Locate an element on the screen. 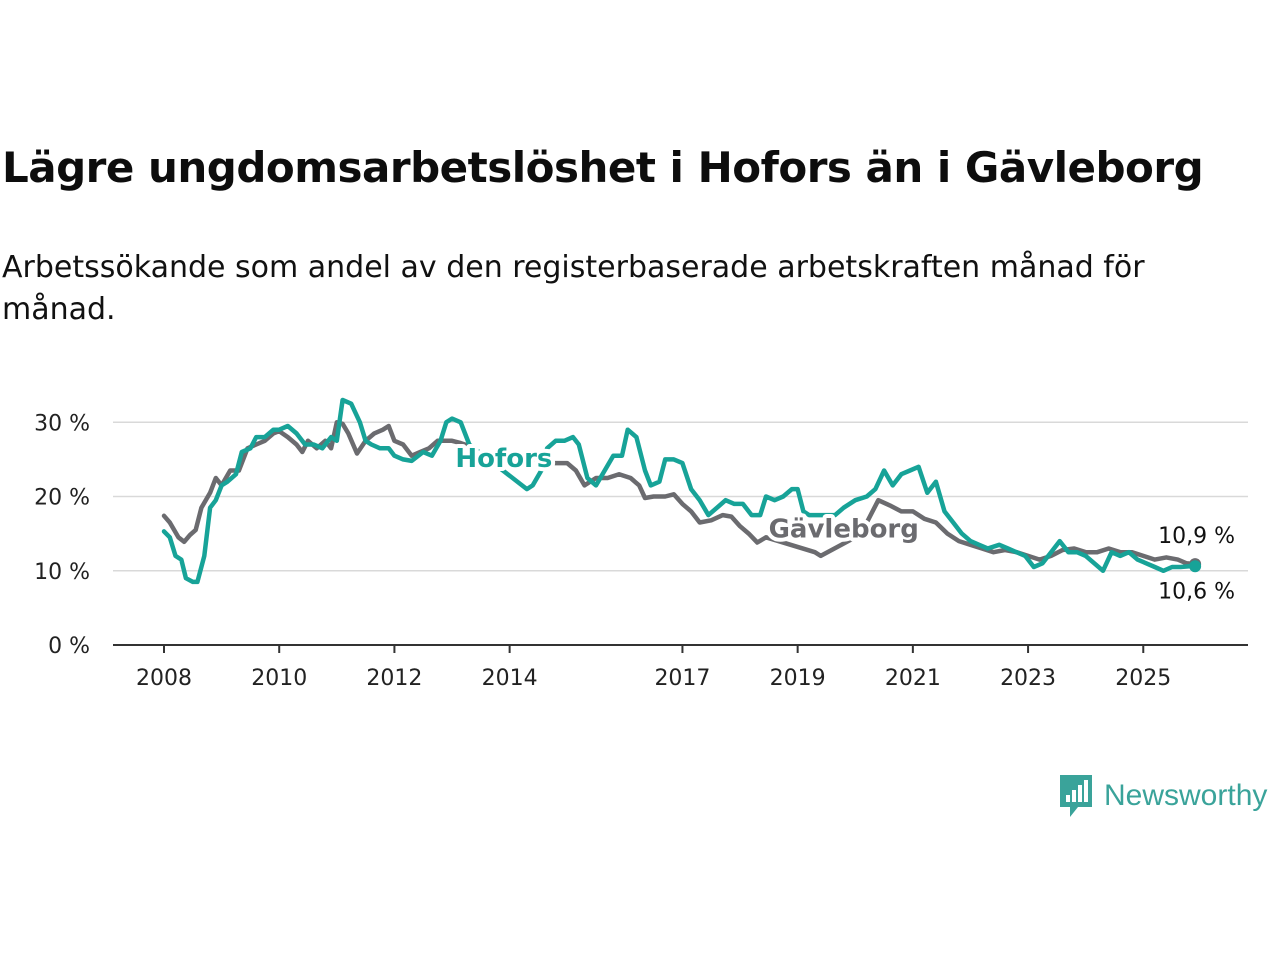 This screenshot has height=960, width=1280. series-label-gvleborg: Gävleborg is located at coordinates (844, 529).